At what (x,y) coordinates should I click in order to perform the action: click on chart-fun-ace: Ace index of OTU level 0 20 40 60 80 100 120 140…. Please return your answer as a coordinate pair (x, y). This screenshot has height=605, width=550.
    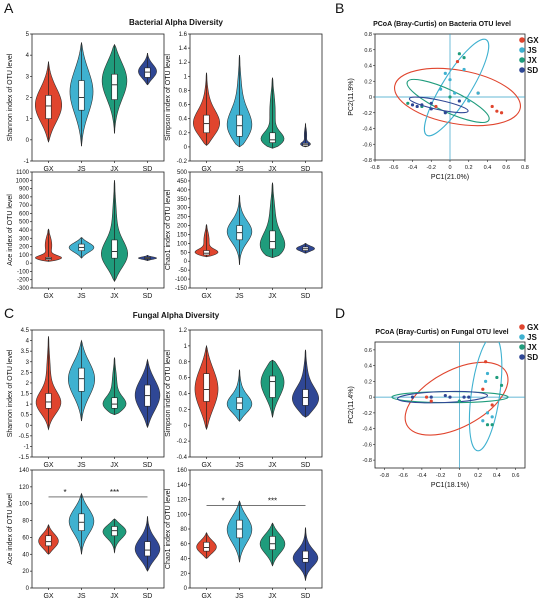
    Looking at the image, I should click on (86, 534).